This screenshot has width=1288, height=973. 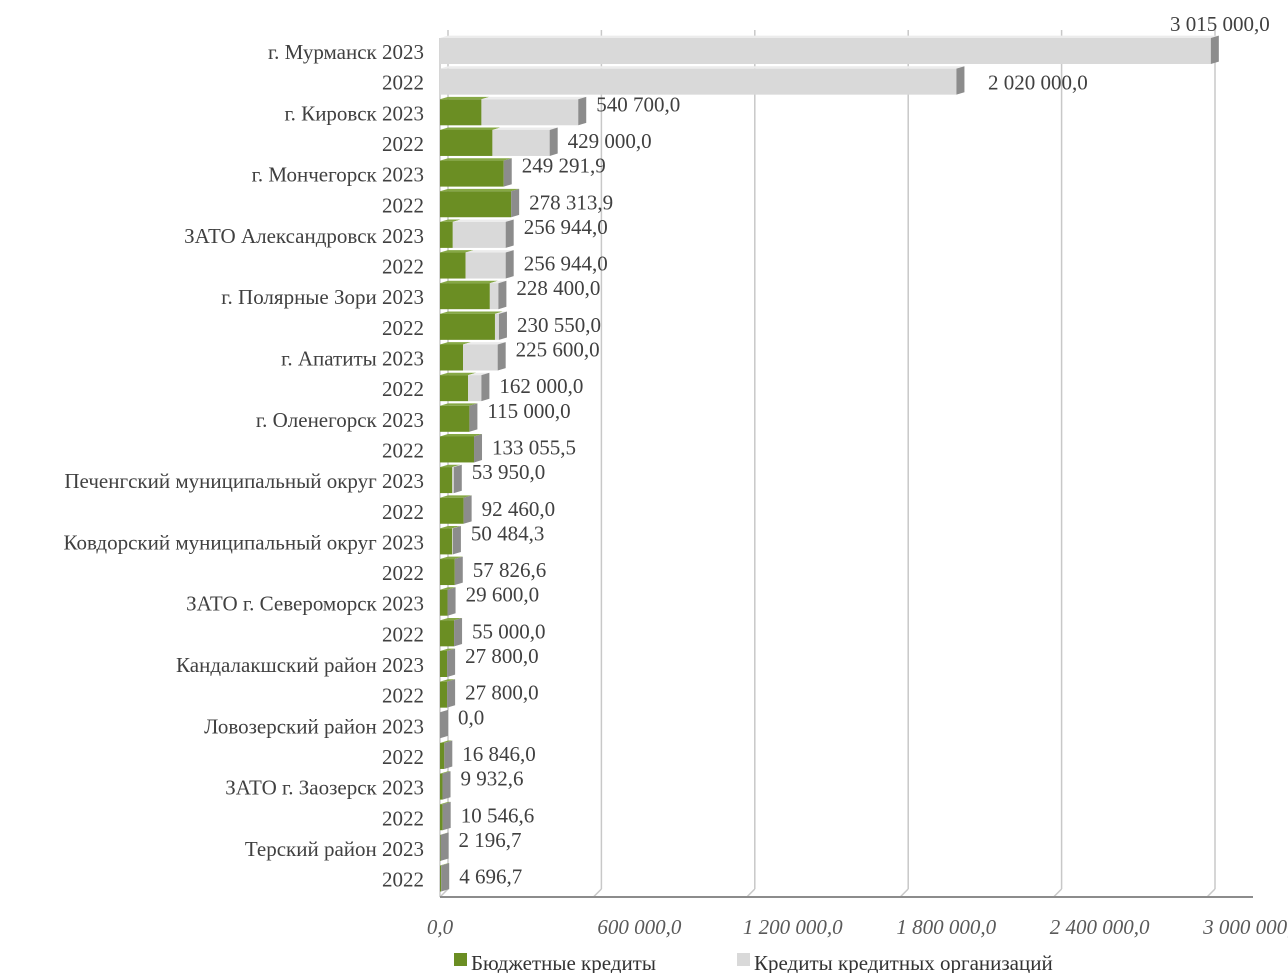 What do you see at coordinates (564, 166) in the screenshot?
I see `value-label-4: 249 291,9` at bounding box center [564, 166].